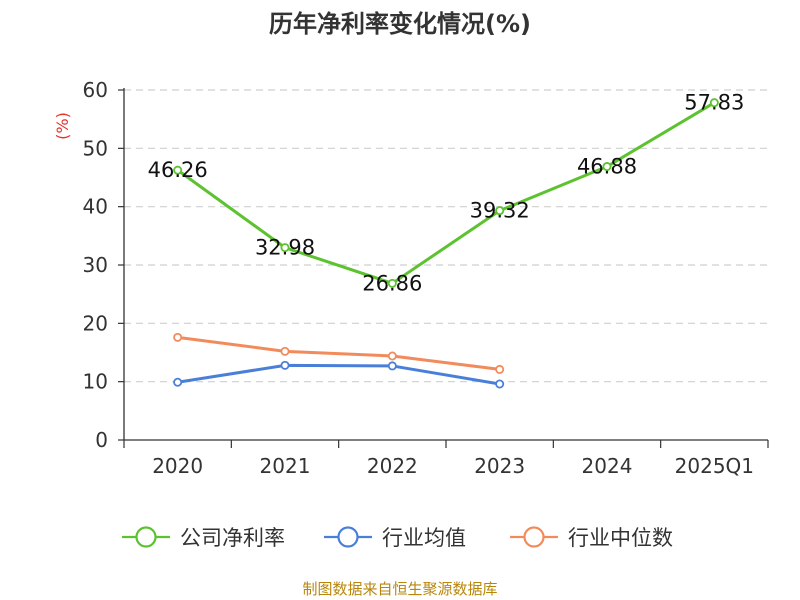  I want to click on data-label: 32.98, so click(285, 248).